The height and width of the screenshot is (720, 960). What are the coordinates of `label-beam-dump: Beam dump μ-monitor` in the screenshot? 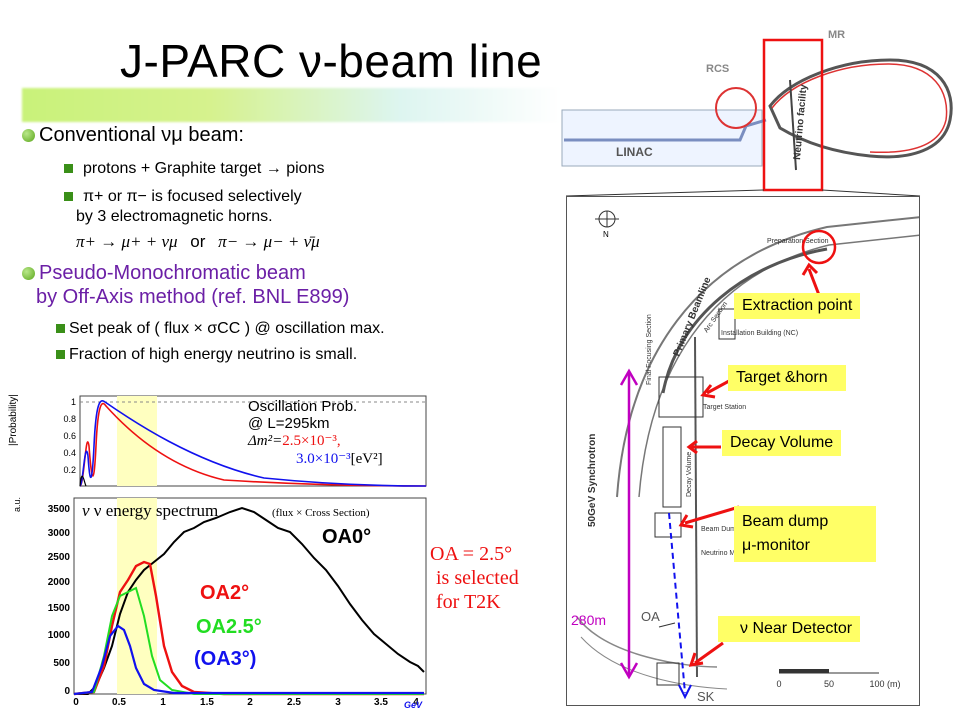 It's located at (805, 534).